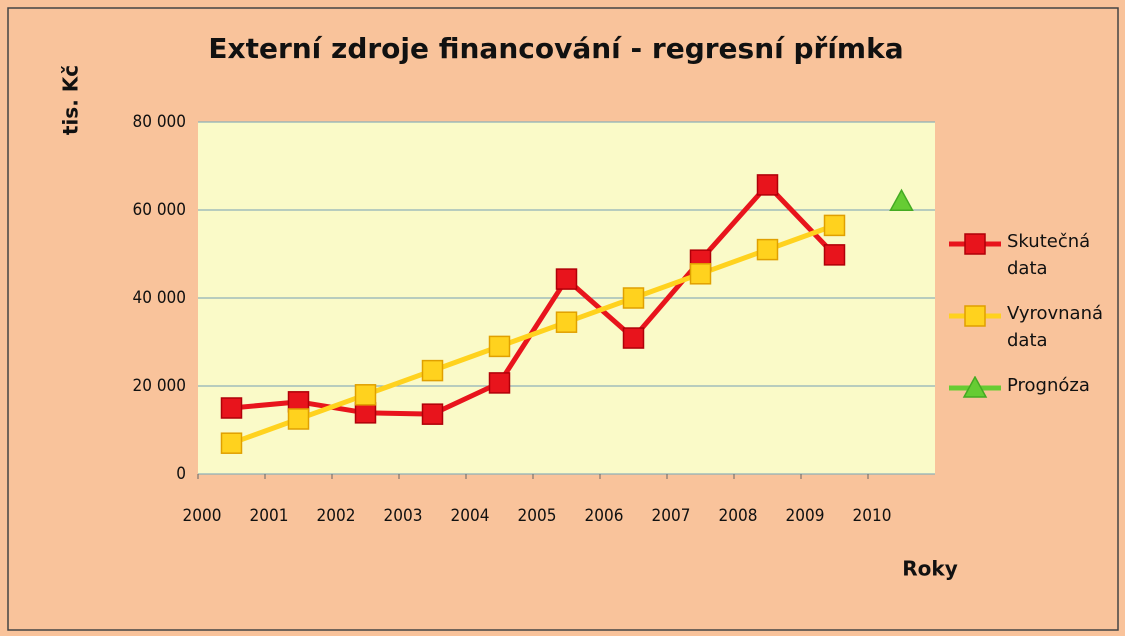 This screenshot has height=636, width=1125. Describe the element at coordinates (872, 516) in the screenshot. I see `x-tick-label: 2010` at that location.